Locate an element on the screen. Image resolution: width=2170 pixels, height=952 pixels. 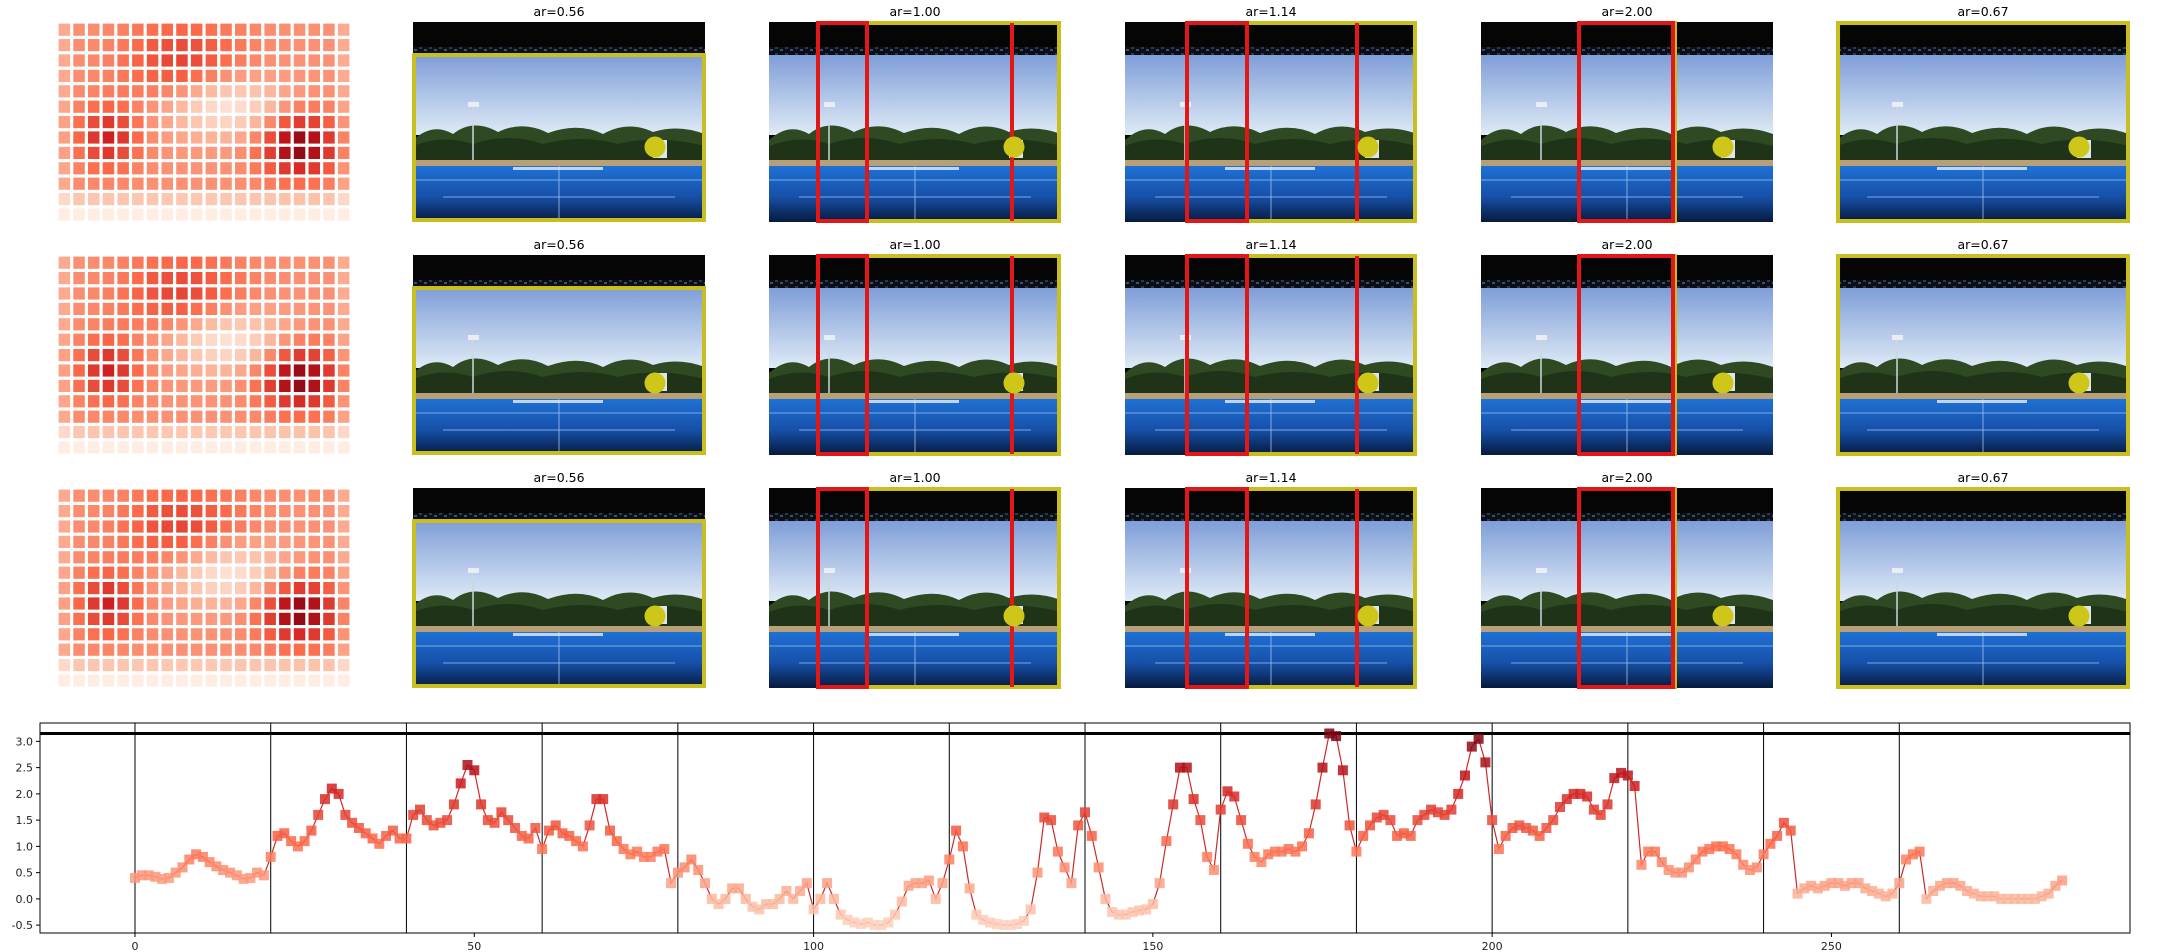
y-tick-label: 1.5 is located at coordinates (25, 820).